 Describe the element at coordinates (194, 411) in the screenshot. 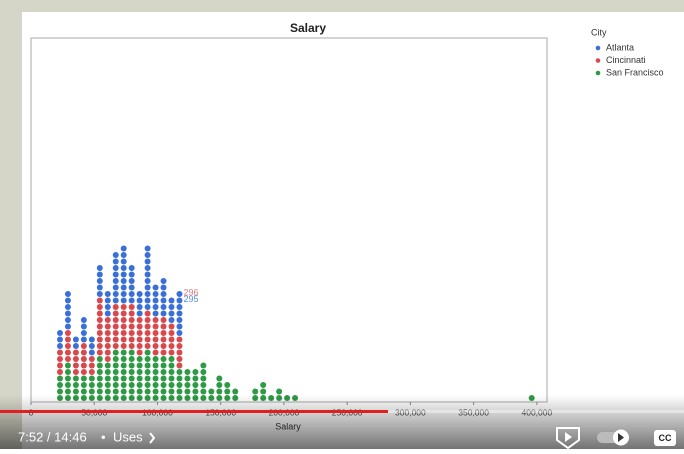

I see `progress-played` at that location.